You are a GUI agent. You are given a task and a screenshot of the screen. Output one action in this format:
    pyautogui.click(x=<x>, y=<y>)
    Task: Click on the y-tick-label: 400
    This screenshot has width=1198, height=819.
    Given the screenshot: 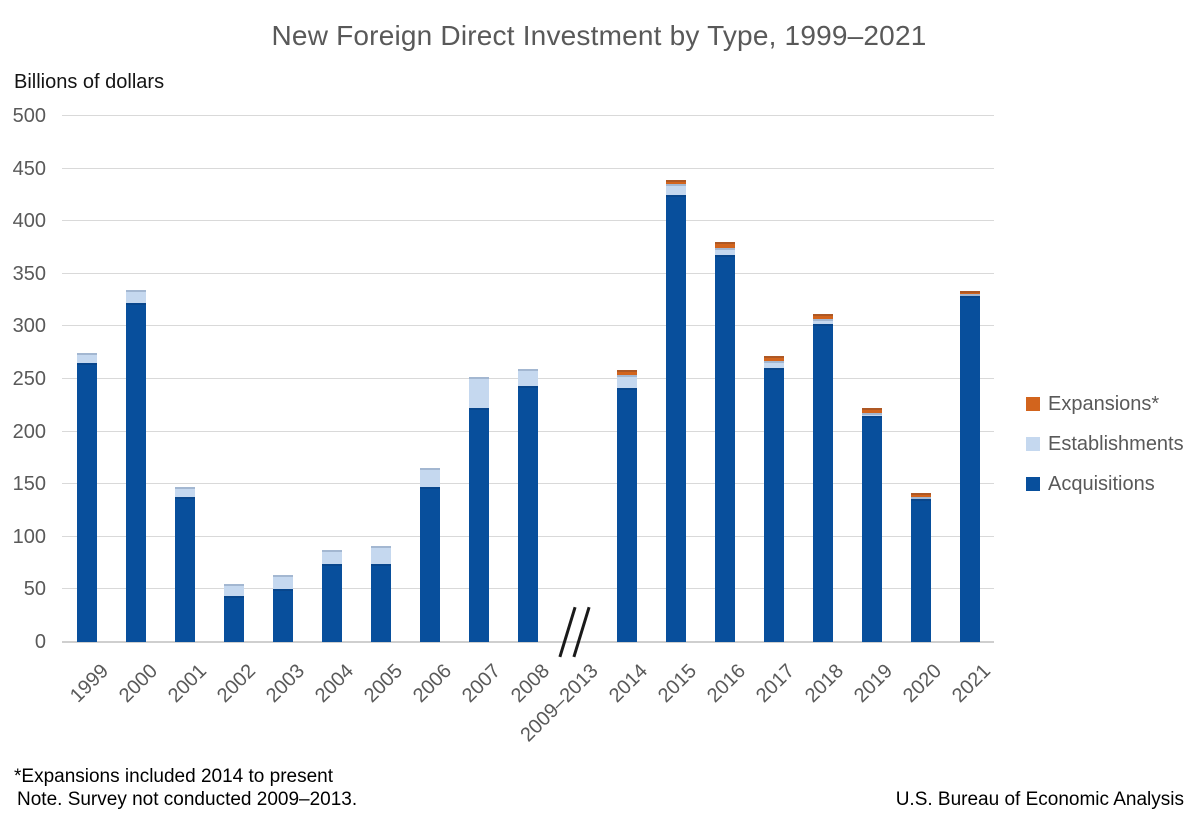 What is the action you would take?
    pyautogui.click(x=29, y=221)
    